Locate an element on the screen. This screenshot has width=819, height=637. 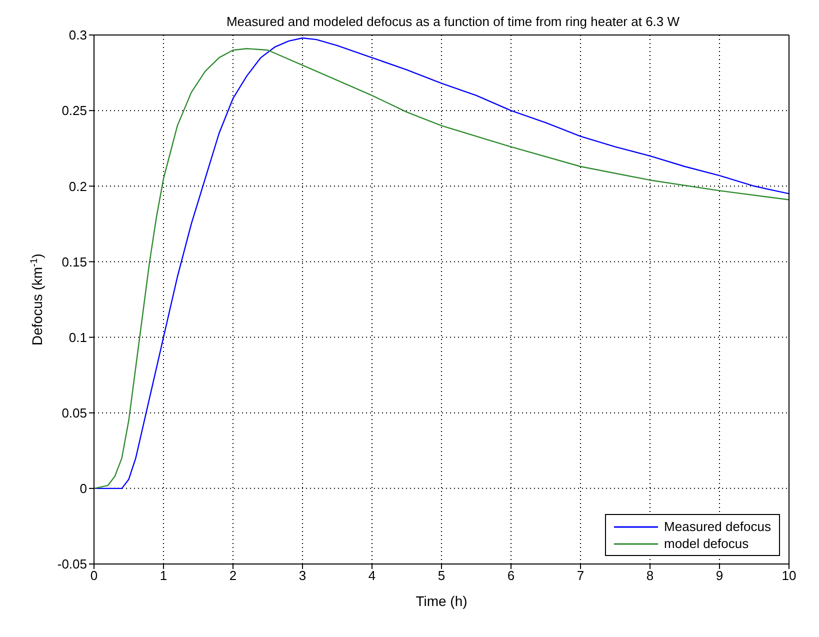
y-tick-label: 0.1 is located at coordinates (77, 337).